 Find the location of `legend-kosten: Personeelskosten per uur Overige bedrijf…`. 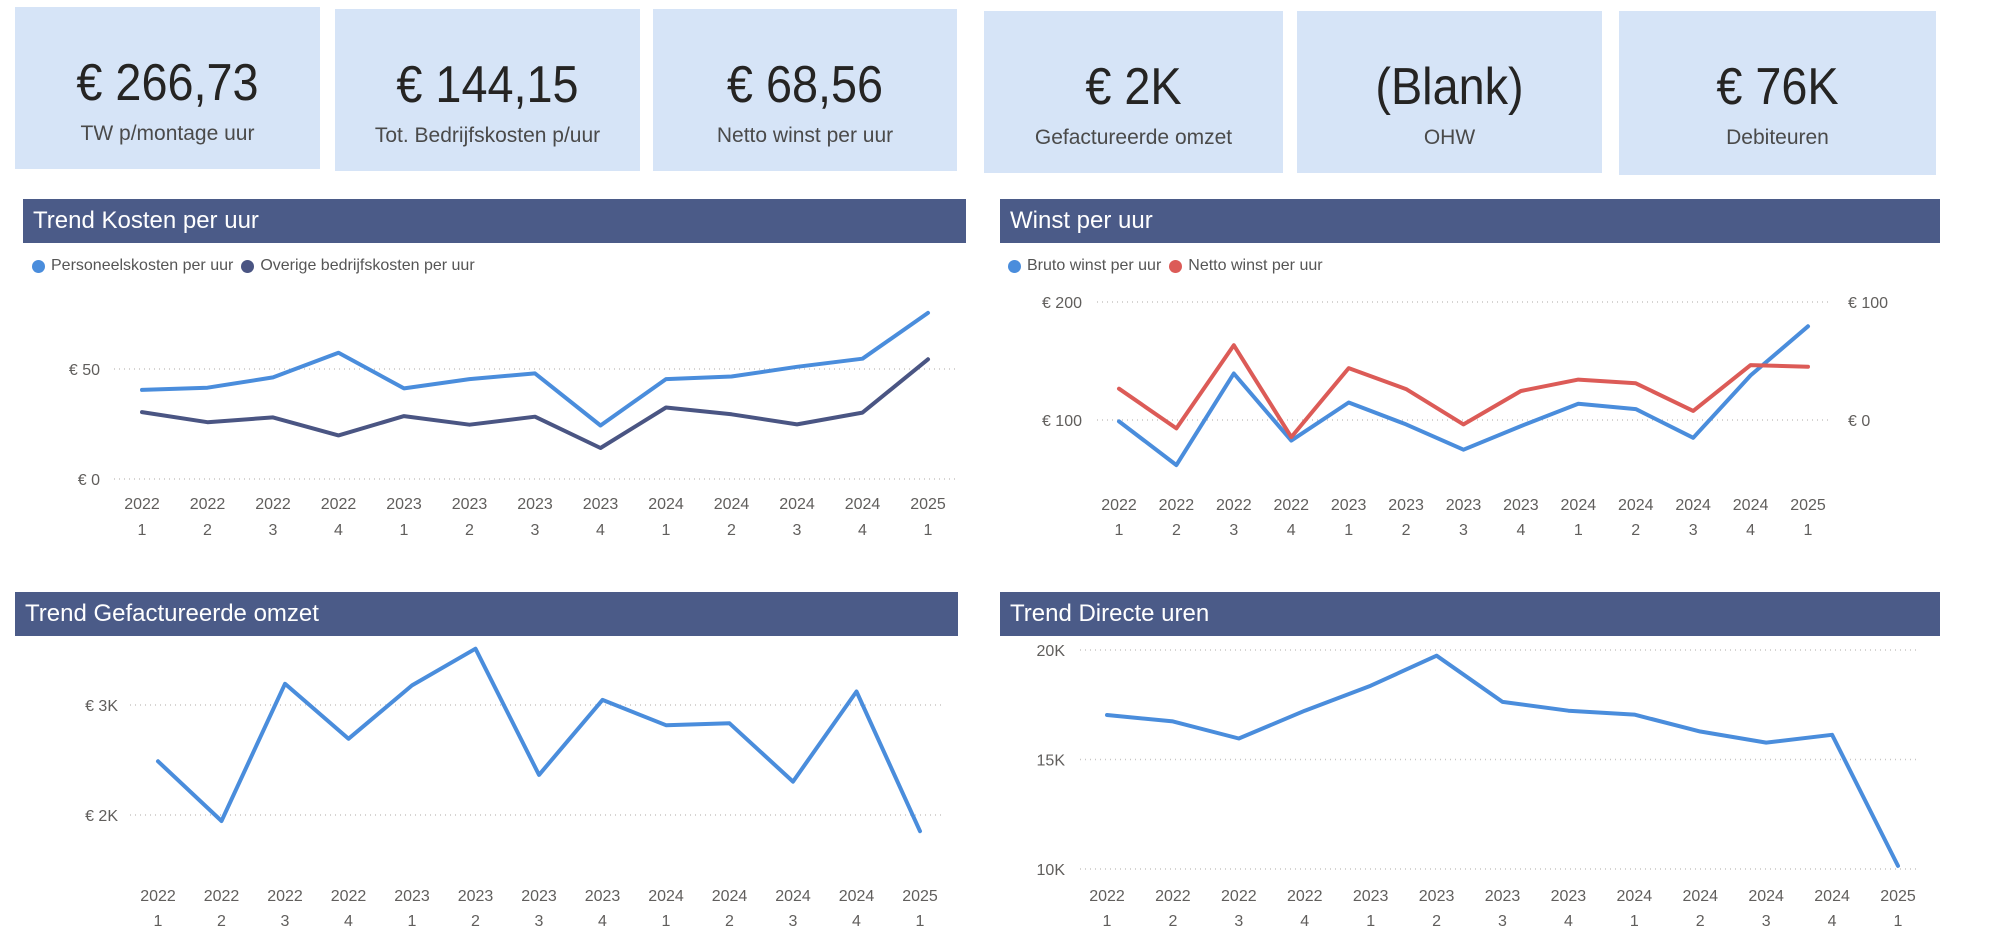

legend-kosten: Personeelskosten per uur Overige bedrijf… is located at coordinates (253, 266).